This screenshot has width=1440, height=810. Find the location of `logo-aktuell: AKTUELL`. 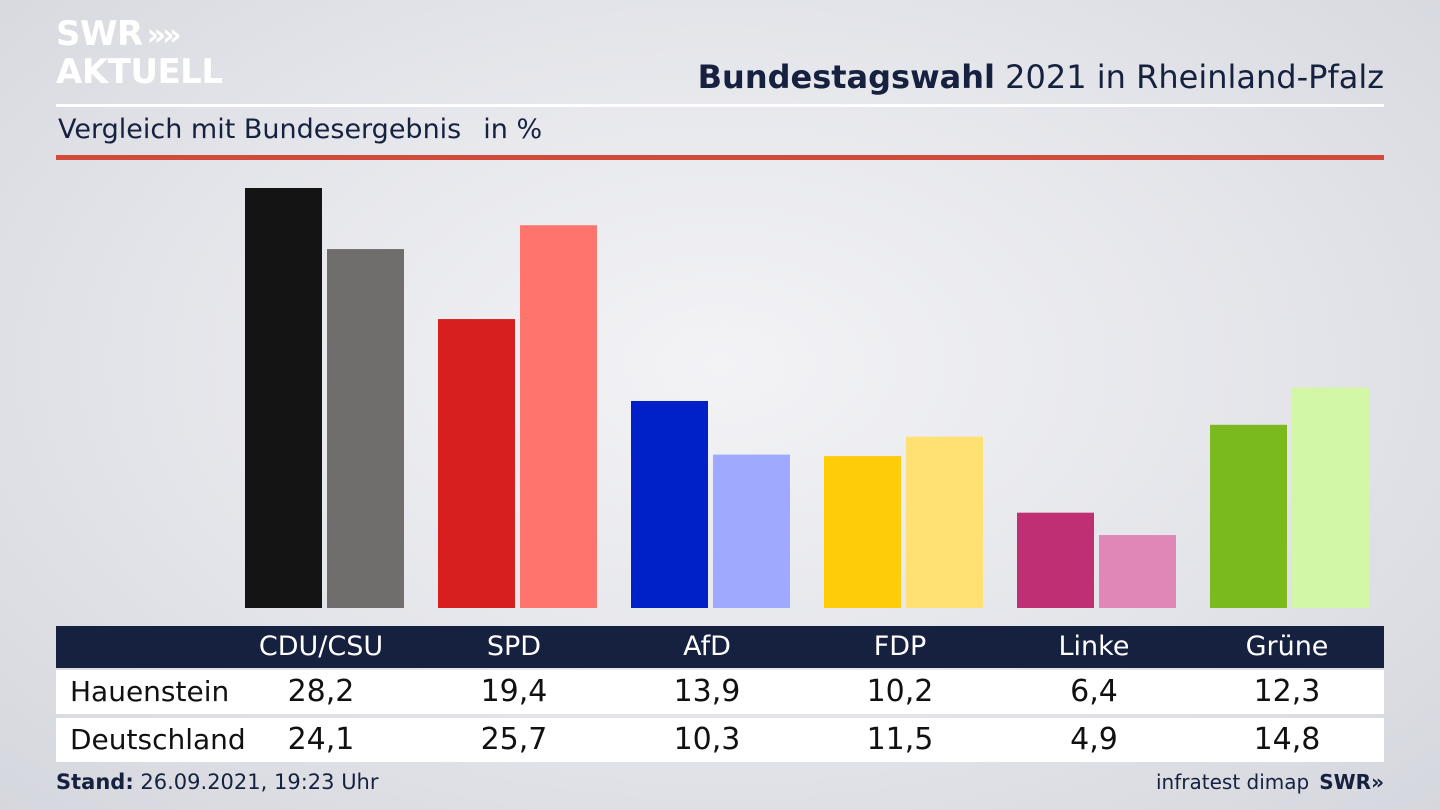

logo-aktuell: AKTUELL is located at coordinates (139, 72).